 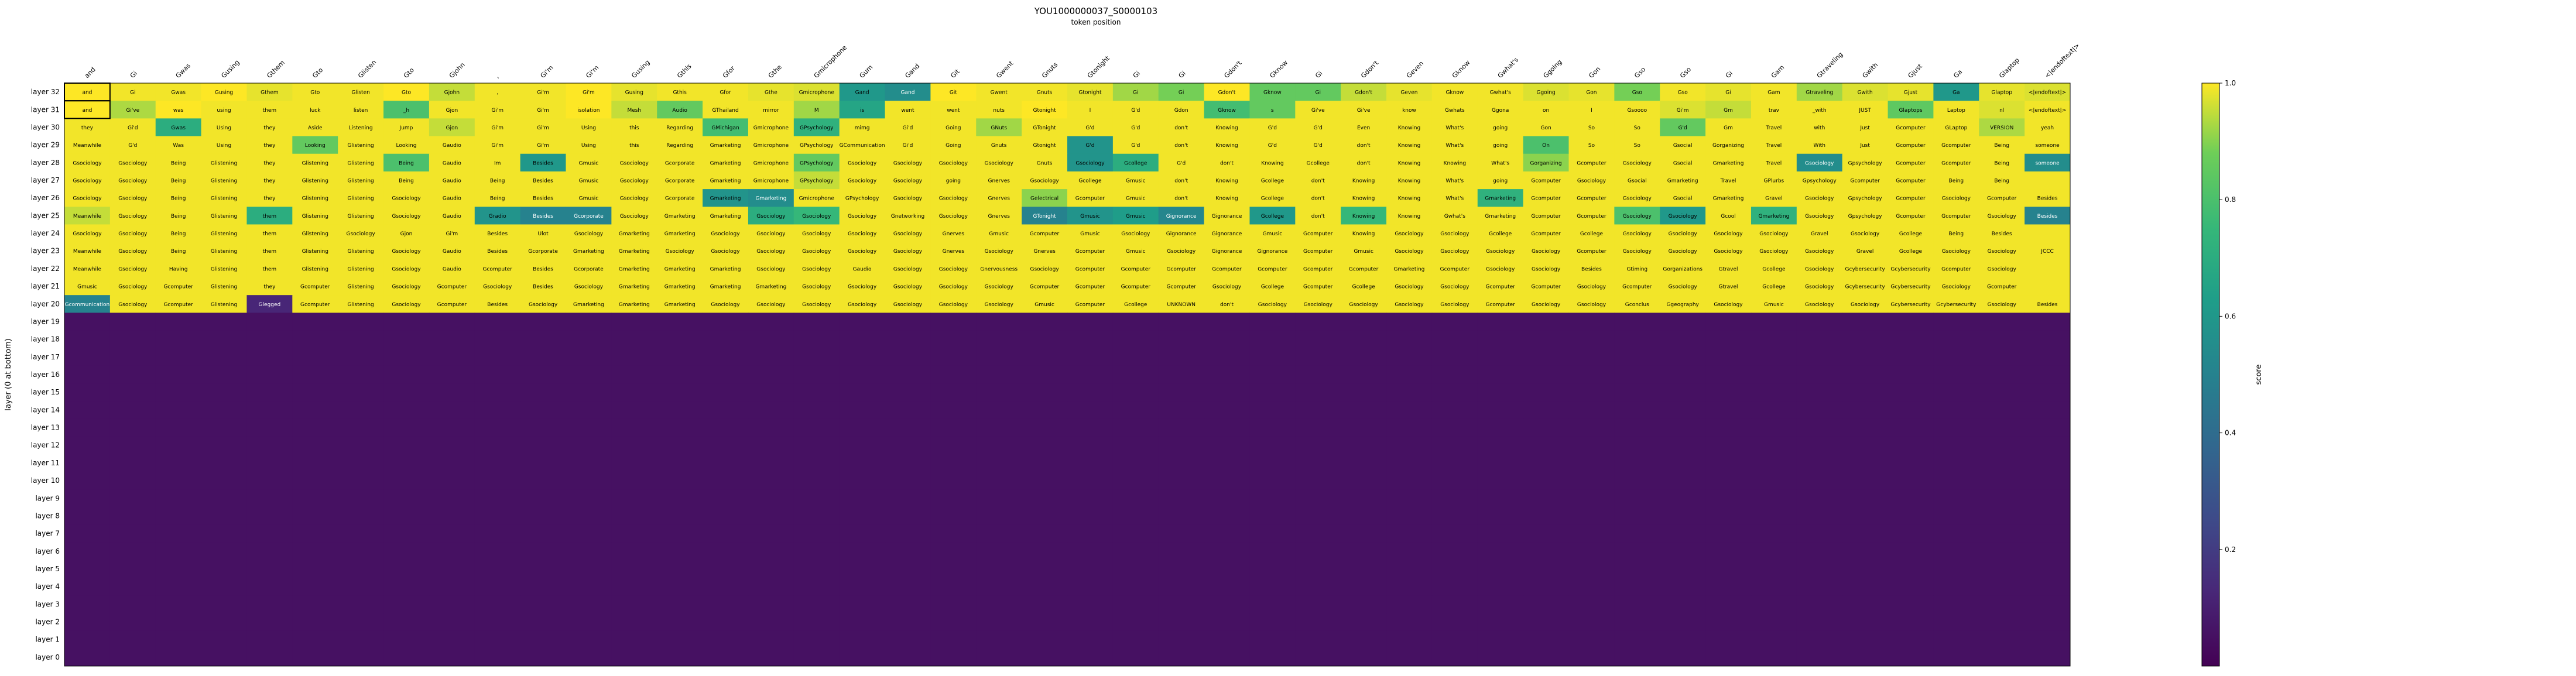 I want to click on cell-label: Gsocial, so click(x=1683, y=146).